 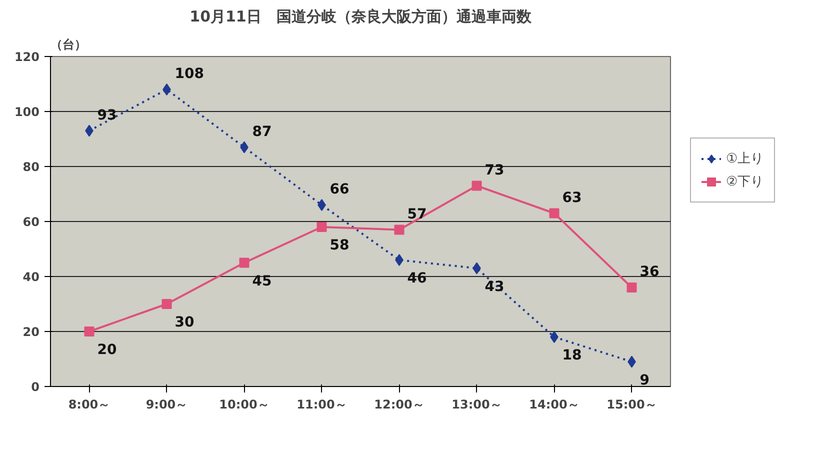 What do you see at coordinates (89, 405) in the screenshot?
I see `x-tick-label: 8:00～` at bounding box center [89, 405].